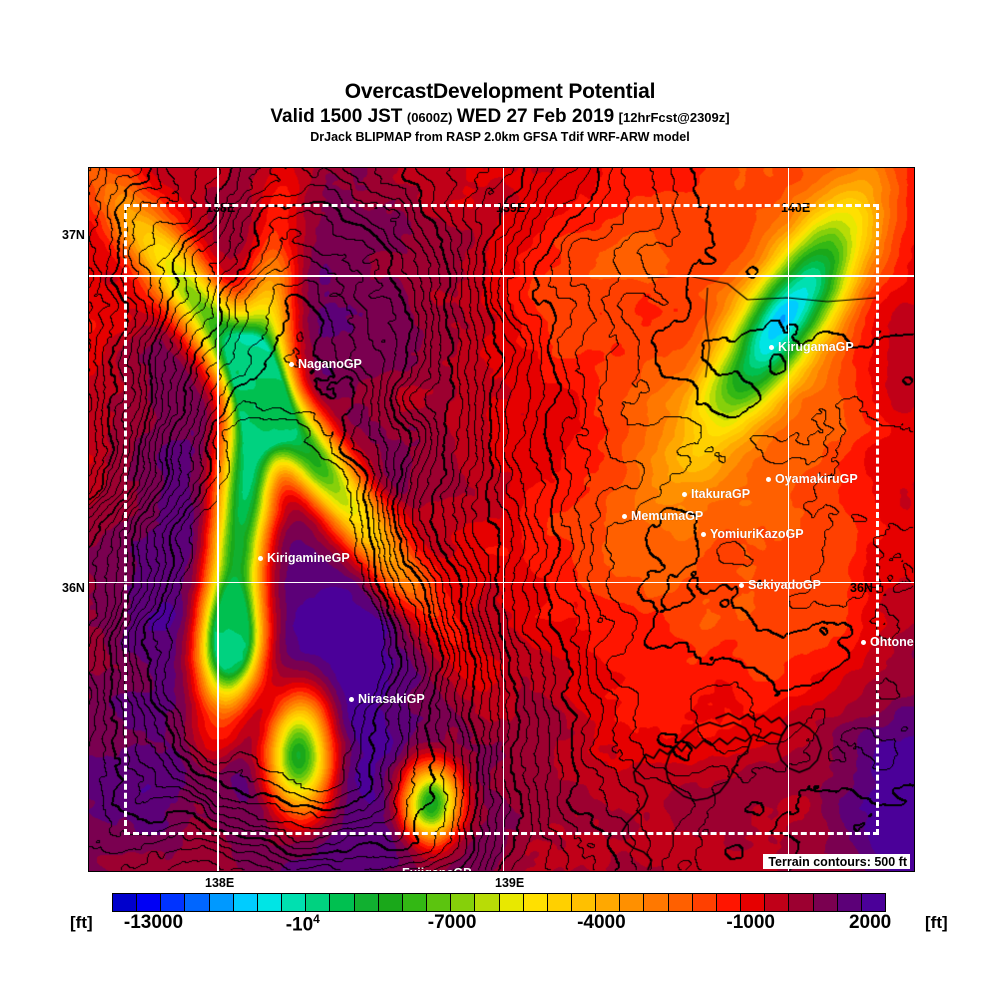 This screenshot has width=1000, height=1000. What do you see at coordinates (752, 534) in the screenshot?
I see `map-waypoint: YomiuriKazoGP` at bounding box center [752, 534].